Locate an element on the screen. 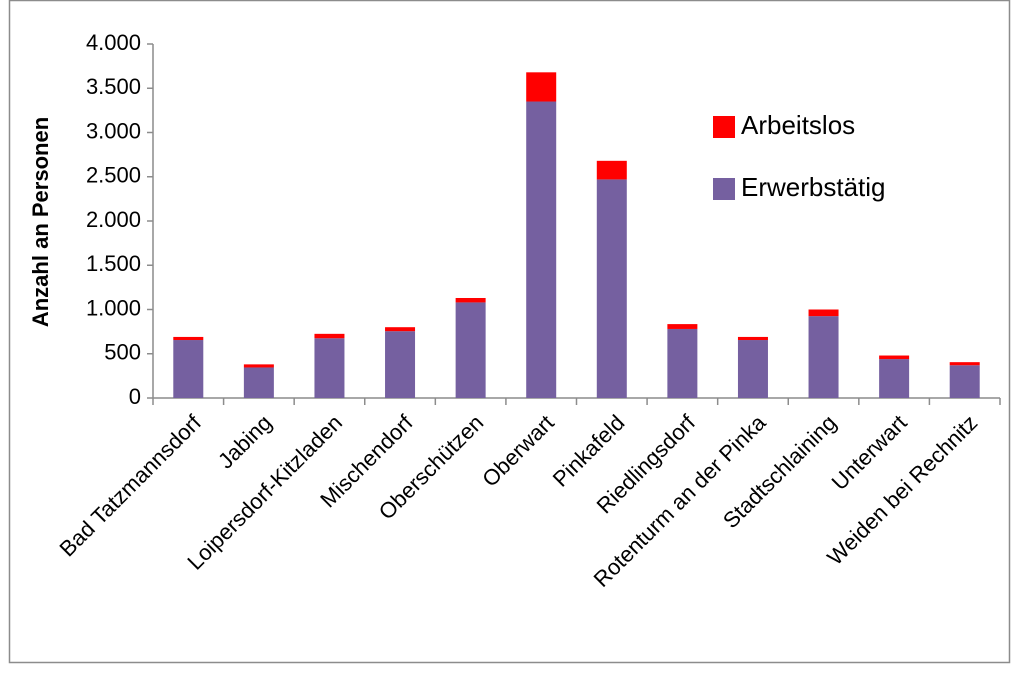 The image size is (1018, 680). y-tick-label: 2.500 is located at coordinates (113, 175).